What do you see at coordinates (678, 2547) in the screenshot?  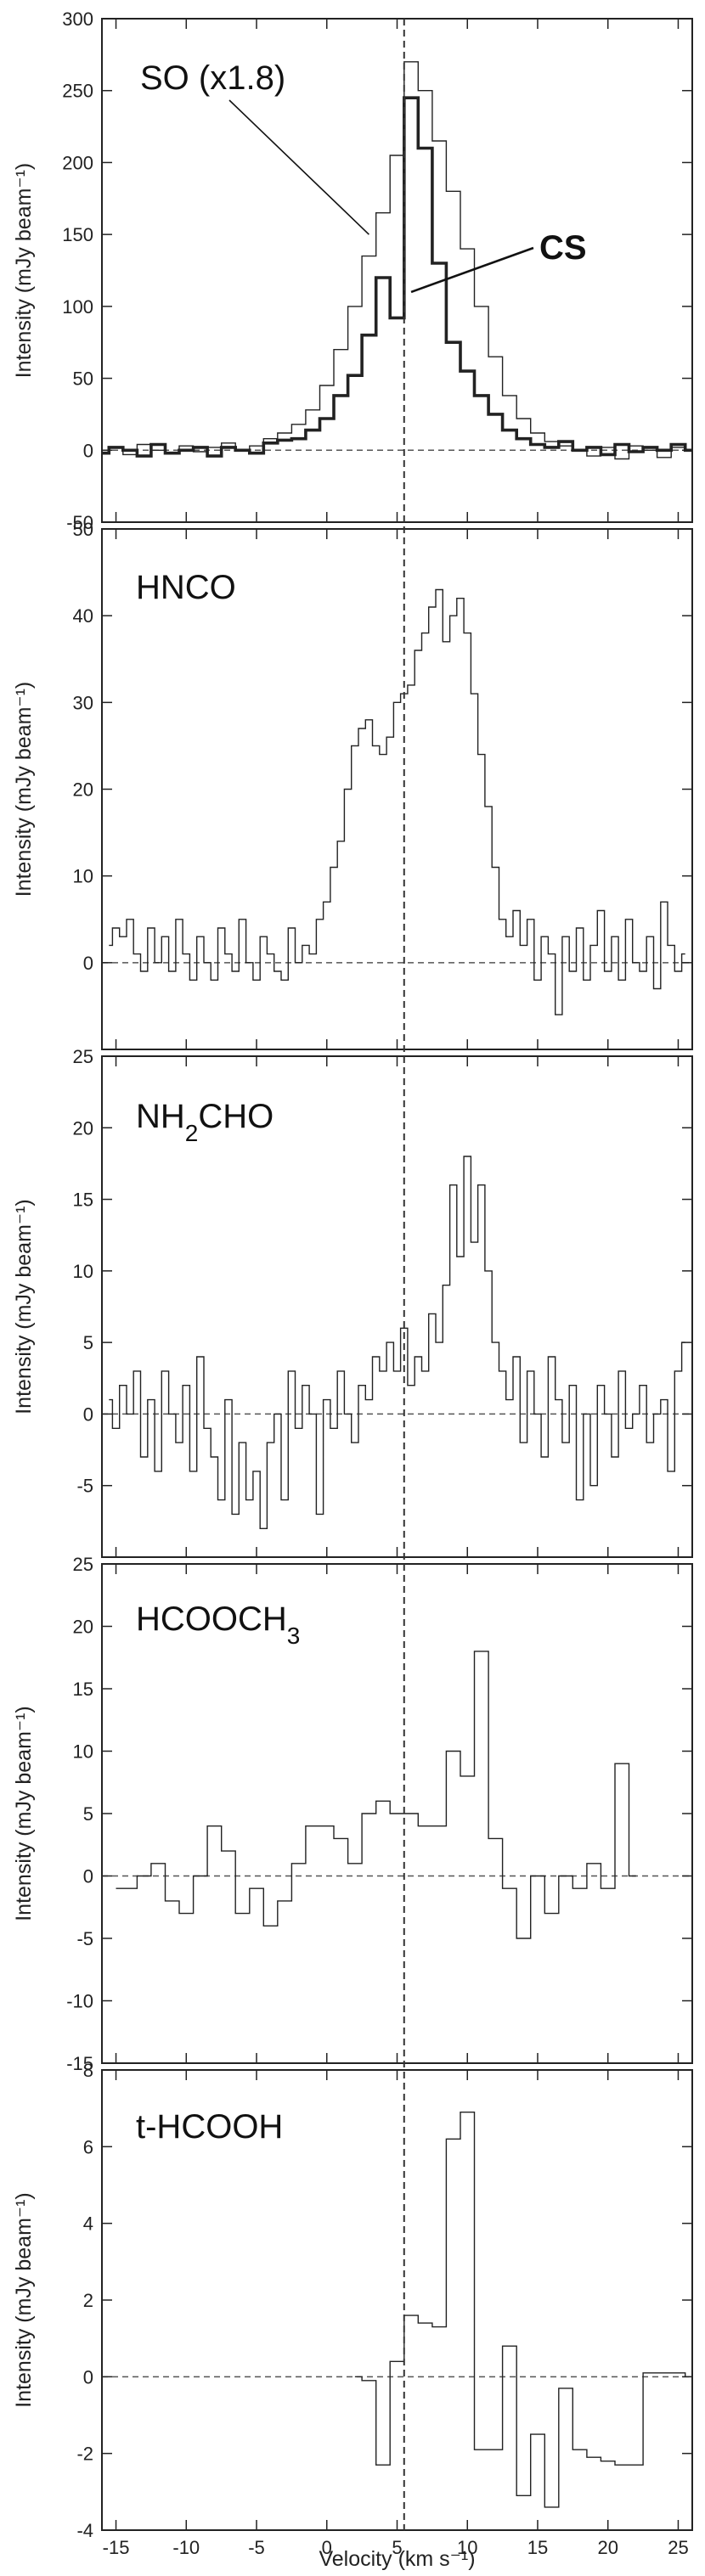 I see `x-tick-label: 25` at bounding box center [678, 2547].